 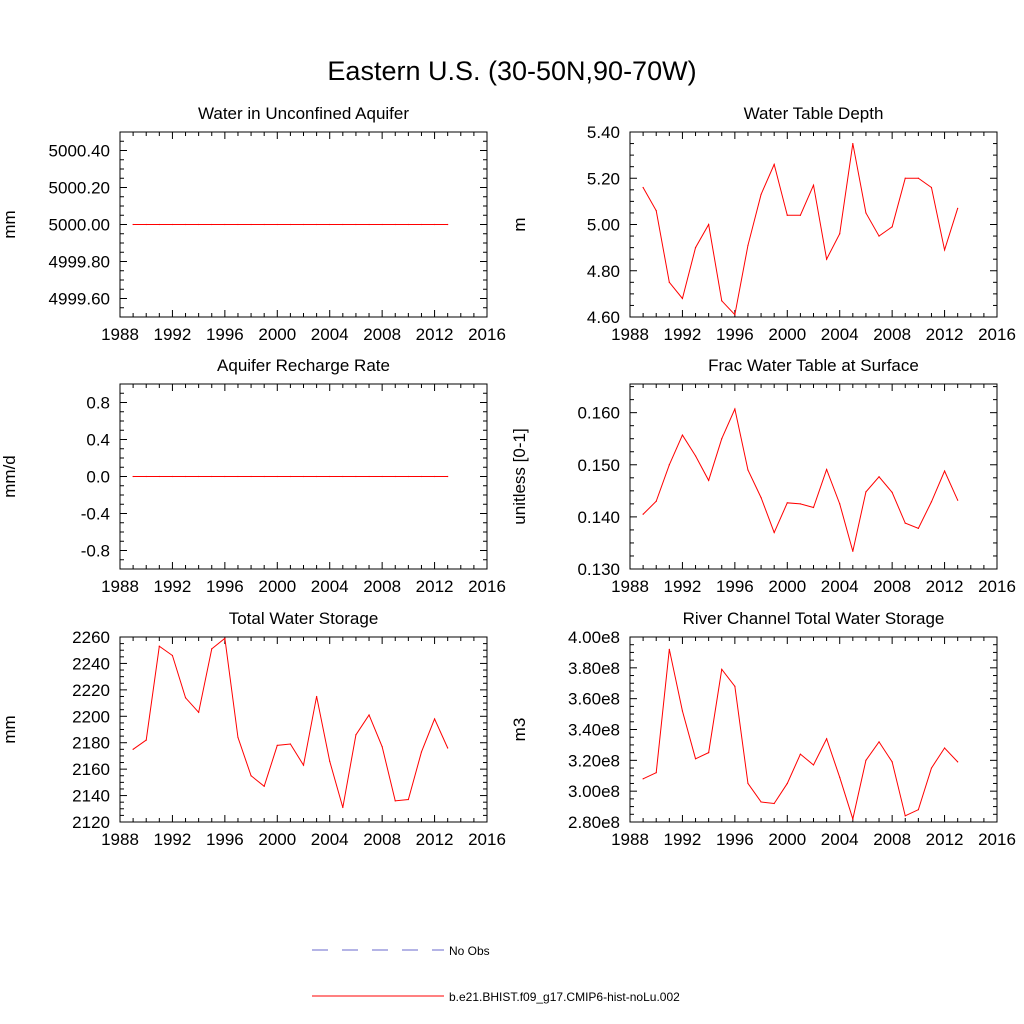 What do you see at coordinates (95, 514) in the screenshot?
I see `y-tick-label: -0.4` at bounding box center [95, 514].